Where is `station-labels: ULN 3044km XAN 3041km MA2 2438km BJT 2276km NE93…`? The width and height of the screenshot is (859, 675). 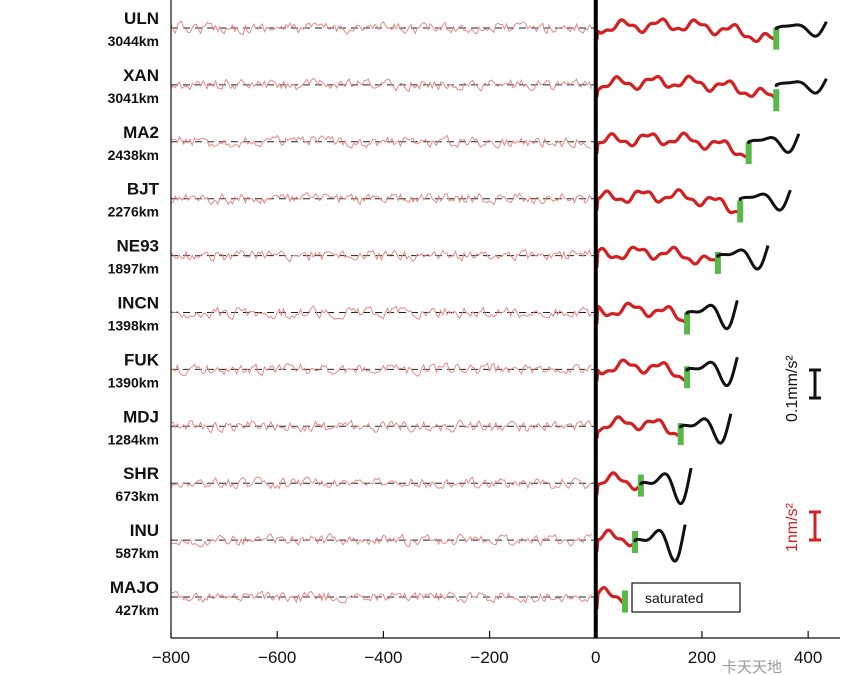
station-labels: ULN 3044km XAN 3041km MA2 2438km BJT 2276km NE93… is located at coordinates (134, 313).